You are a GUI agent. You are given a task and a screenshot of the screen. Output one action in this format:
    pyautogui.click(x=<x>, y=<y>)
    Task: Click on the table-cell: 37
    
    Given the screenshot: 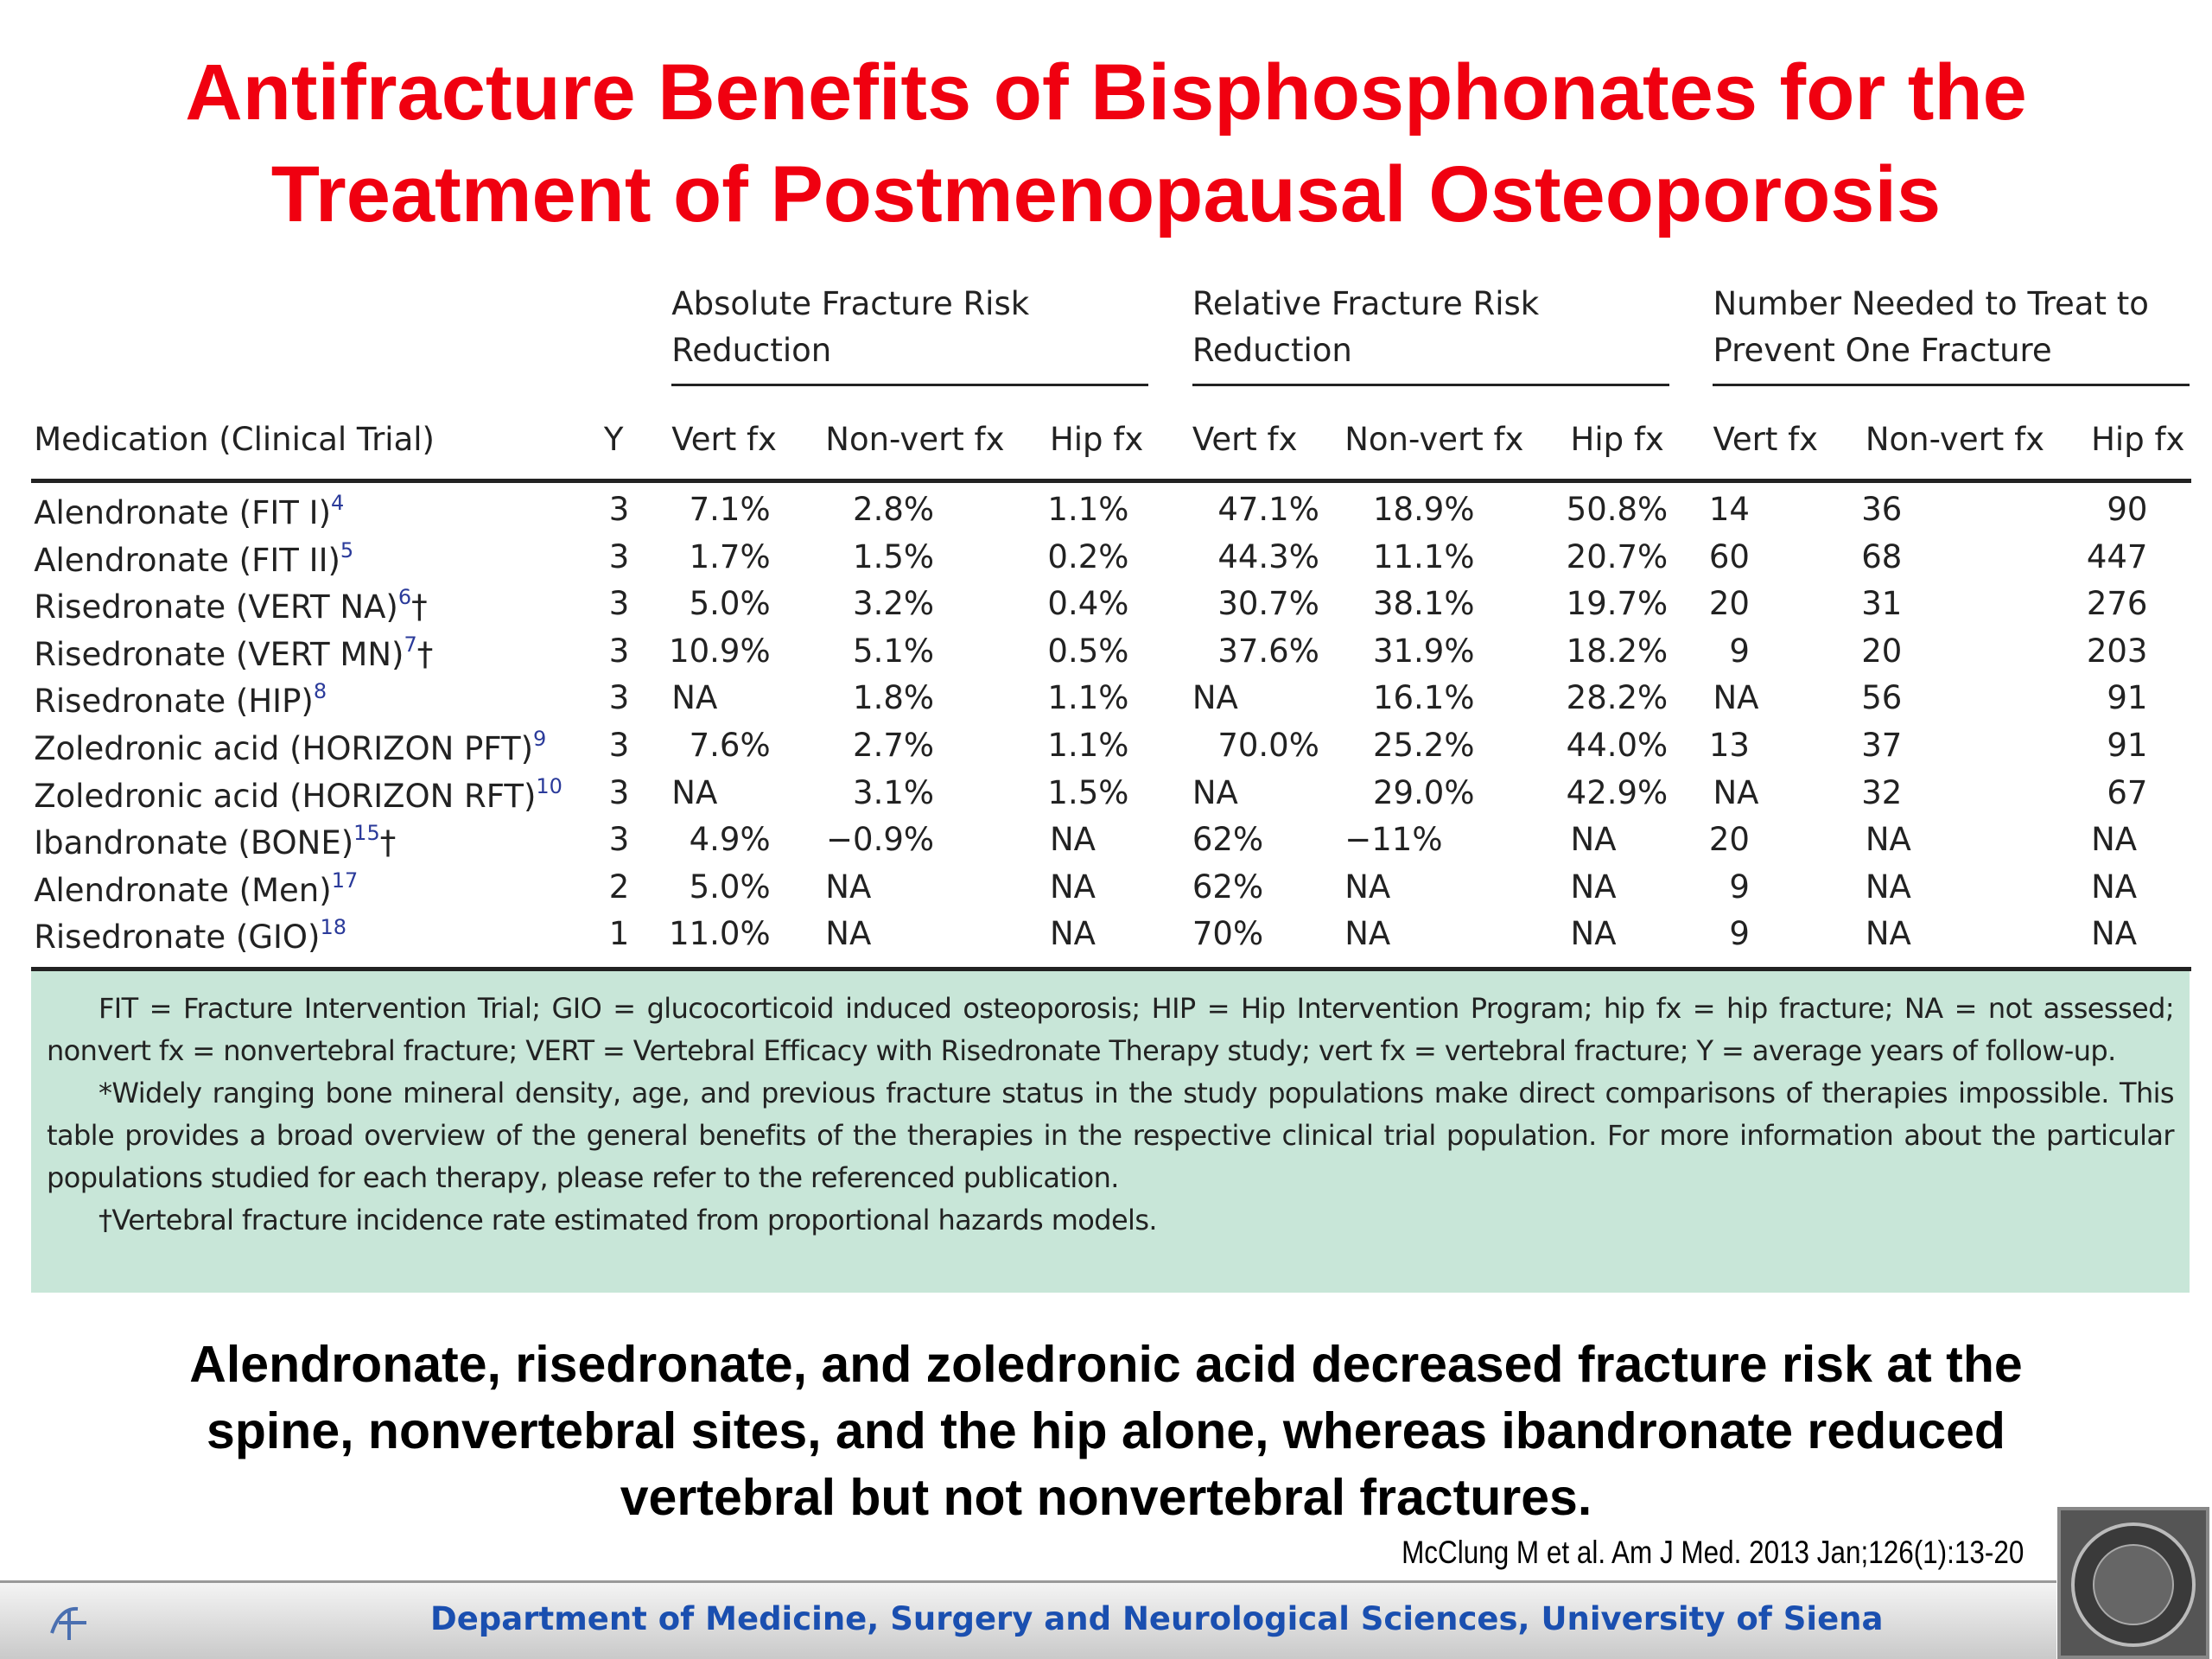 What is the action you would take?
    pyautogui.click(x=1882, y=745)
    